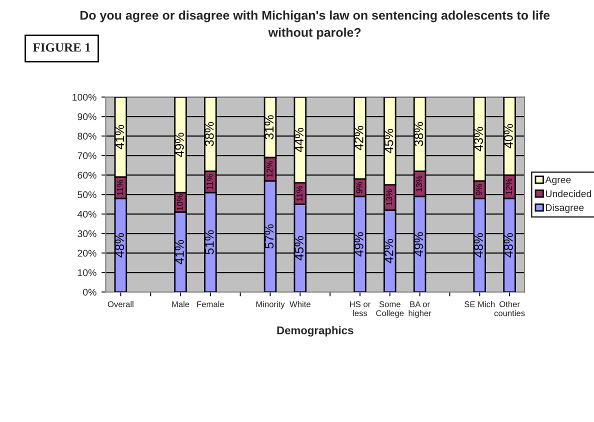 This screenshot has width=594, height=422. What do you see at coordinates (508, 136) in the screenshot?
I see `data-label: 40%` at bounding box center [508, 136].